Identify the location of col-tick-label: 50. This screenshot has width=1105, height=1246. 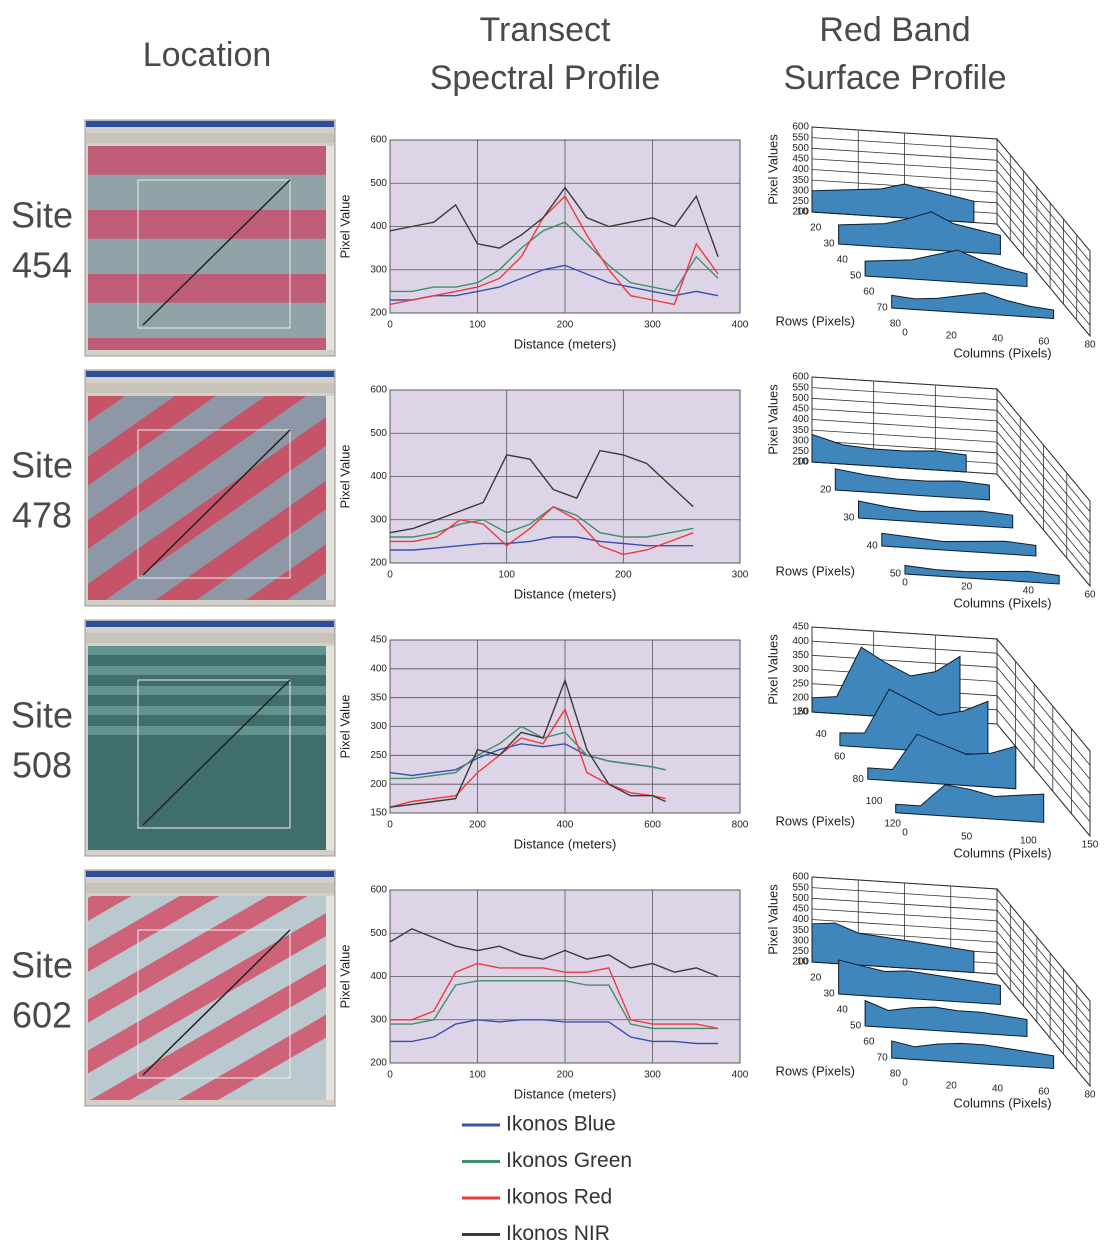
(967, 837).